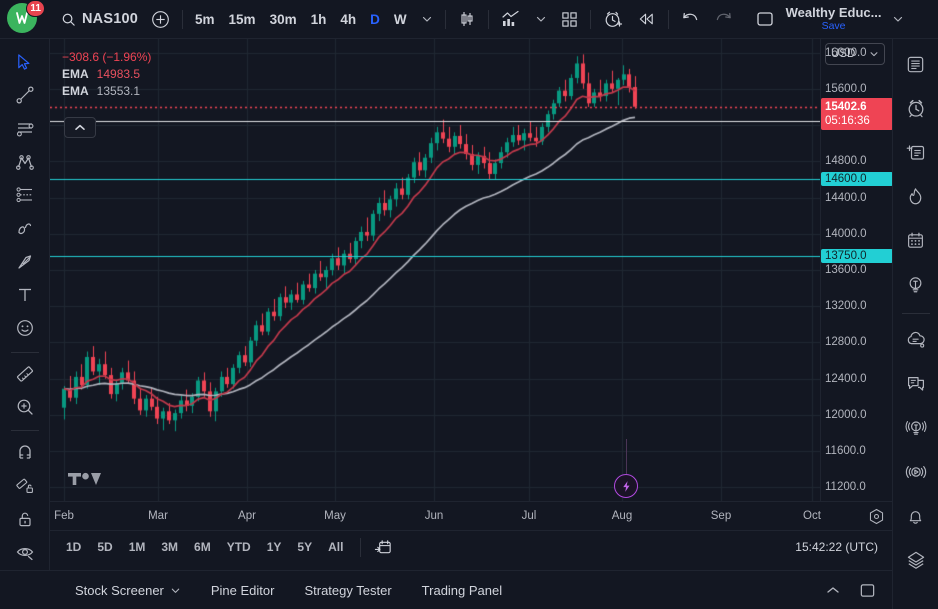  I want to click on time-tick: May, so click(335, 516).